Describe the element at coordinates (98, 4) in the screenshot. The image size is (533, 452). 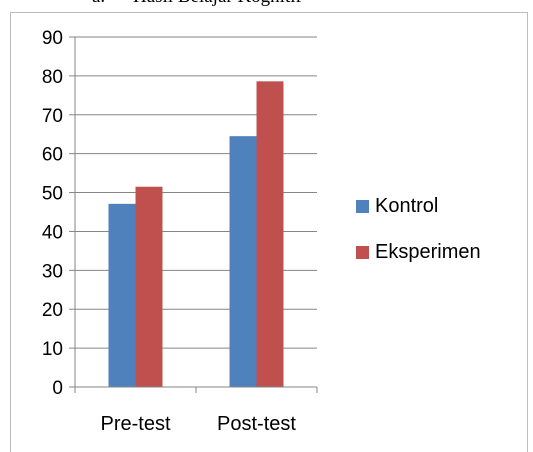
I see `heading-number: a.` at that location.